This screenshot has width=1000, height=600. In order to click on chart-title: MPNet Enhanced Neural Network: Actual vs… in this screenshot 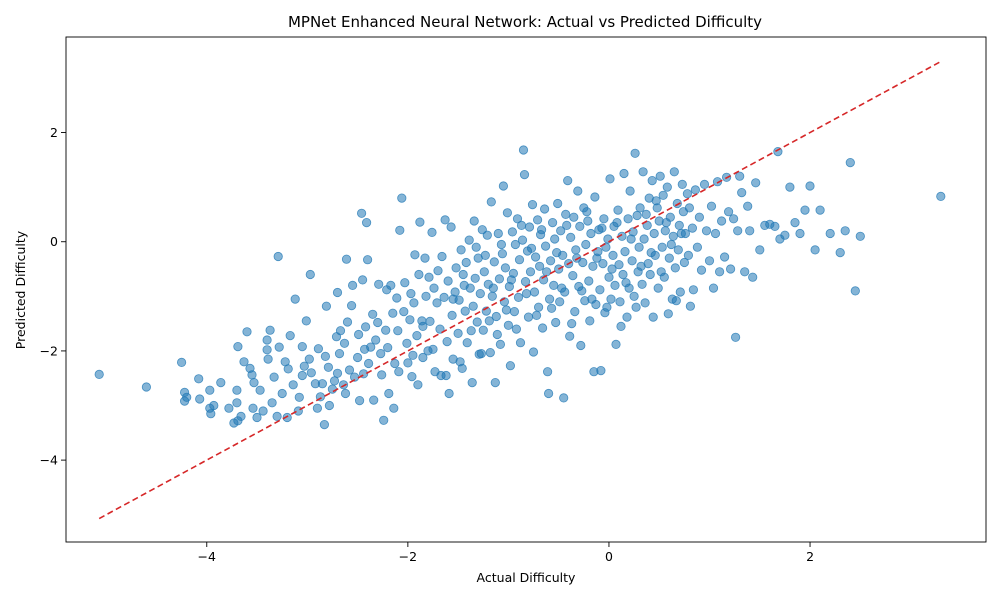, I will do `click(525, 22)`.